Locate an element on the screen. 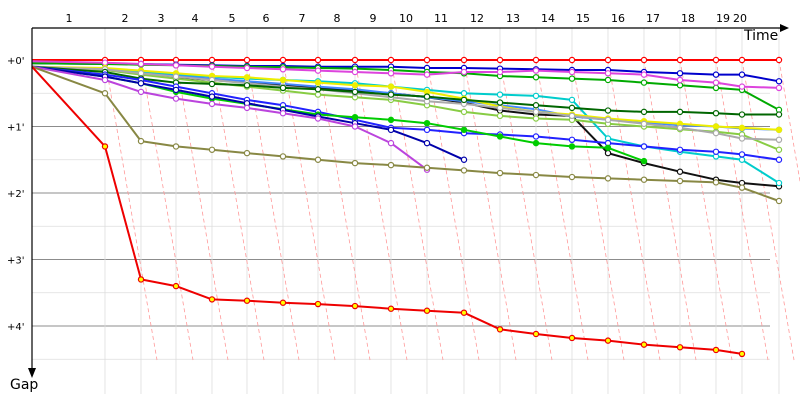 This screenshot has height=400, width=800. x-tick-label: 3 is located at coordinates (161, 18).